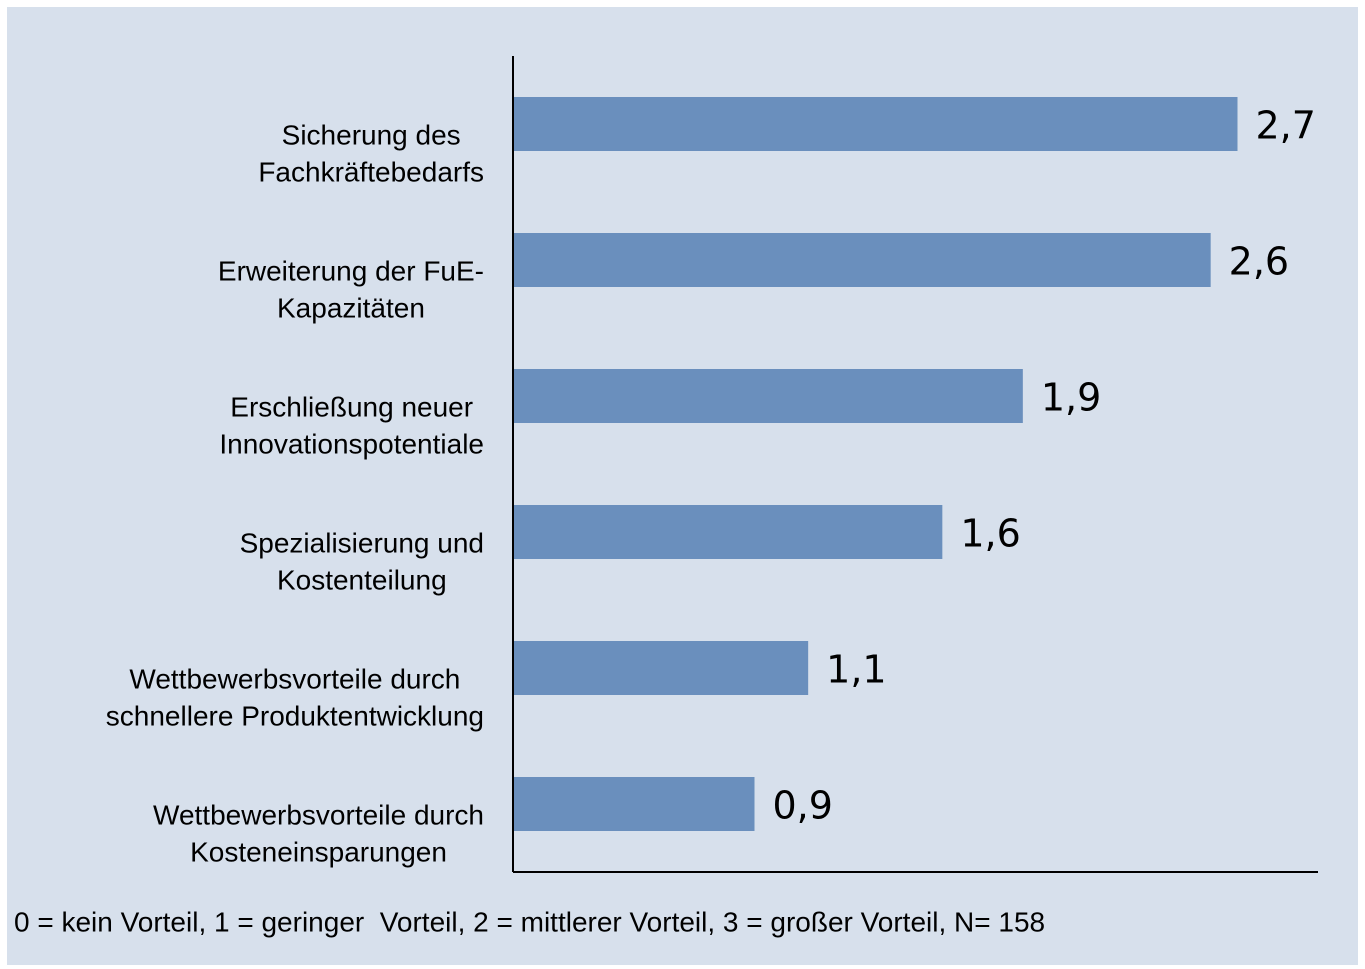 This screenshot has height=969, width=1365. I want to click on category-label: Erschließung neuer, so click(351, 406).